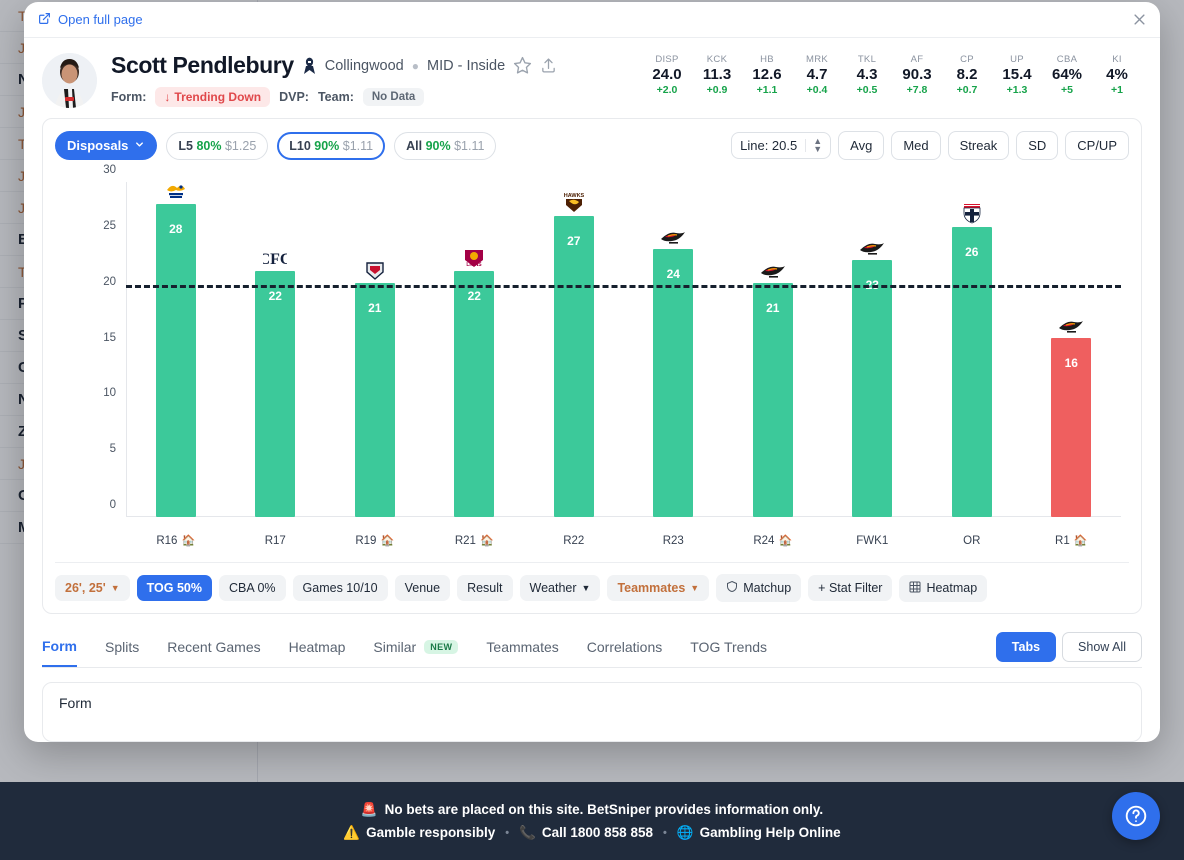 This screenshot has width=1184, height=860. What do you see at coordinates (773, 269) in the screenshot?
I see `opponent-logo-icon` at bounding box center [773, 269].